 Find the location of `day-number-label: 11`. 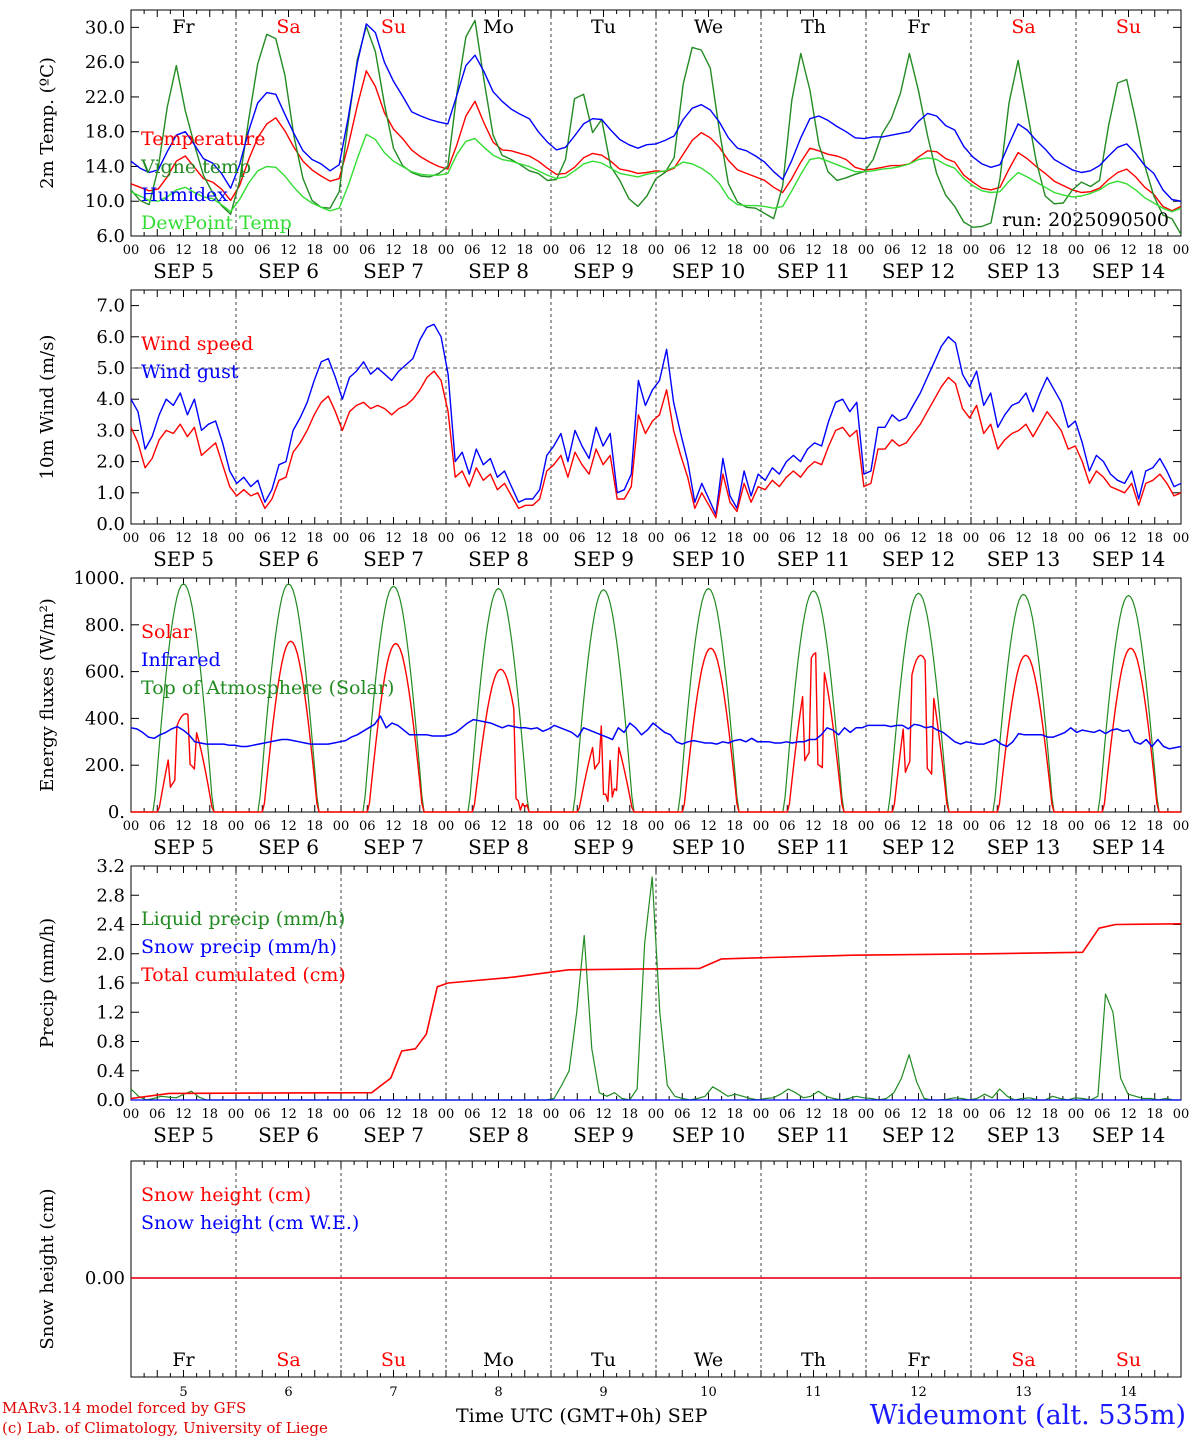

day-number-label: 11 is located at coordinates (813, 1392).